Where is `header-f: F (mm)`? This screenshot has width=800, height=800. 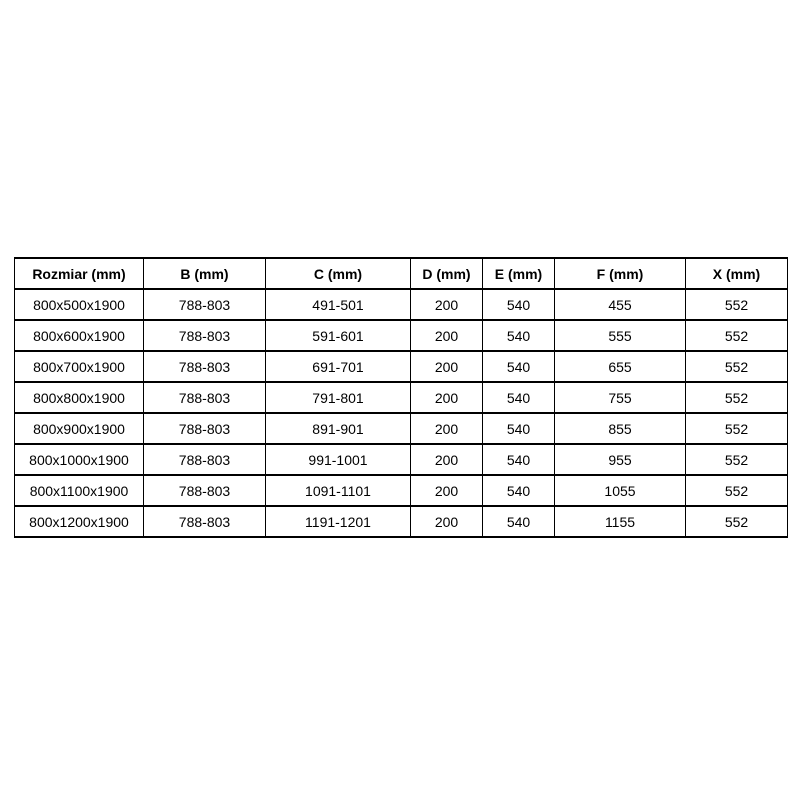
header-f: F (mm) is located at coordinates (620, 273).